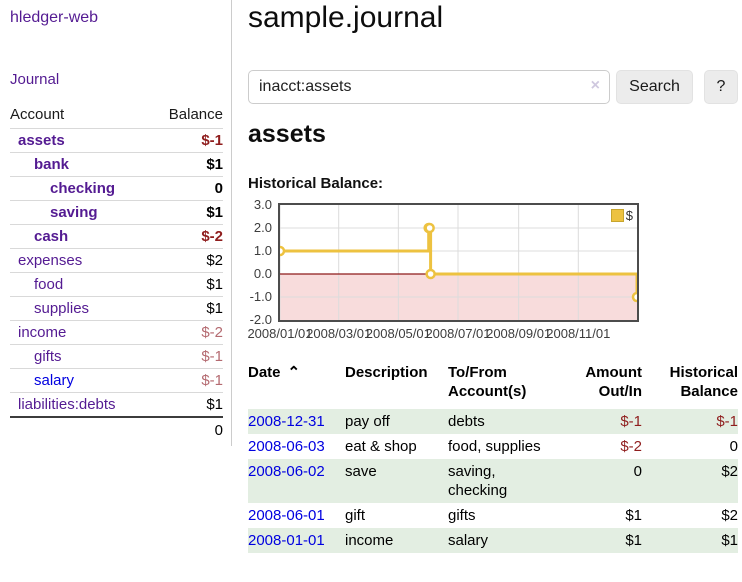 This screenshot has width=742, height=582. Describe the element at coordinates (468, 540) in the screenshot. I see `transaction-accounts: salary` at that location.